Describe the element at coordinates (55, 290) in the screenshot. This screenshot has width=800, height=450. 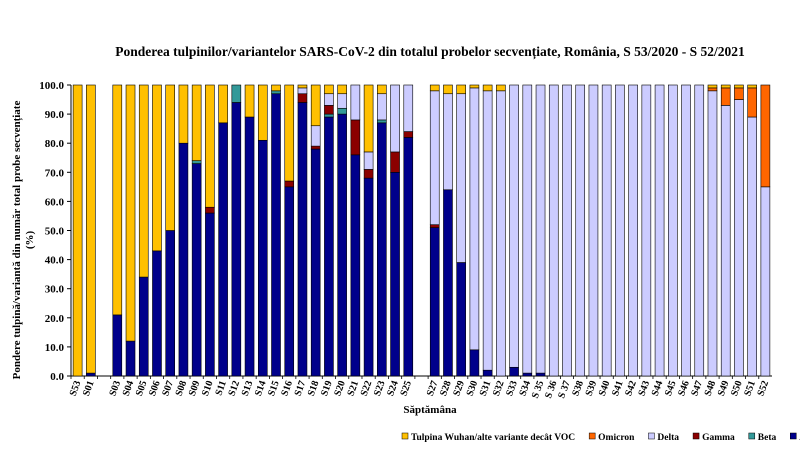
I see `y-tick-label: 30.0` at that location.